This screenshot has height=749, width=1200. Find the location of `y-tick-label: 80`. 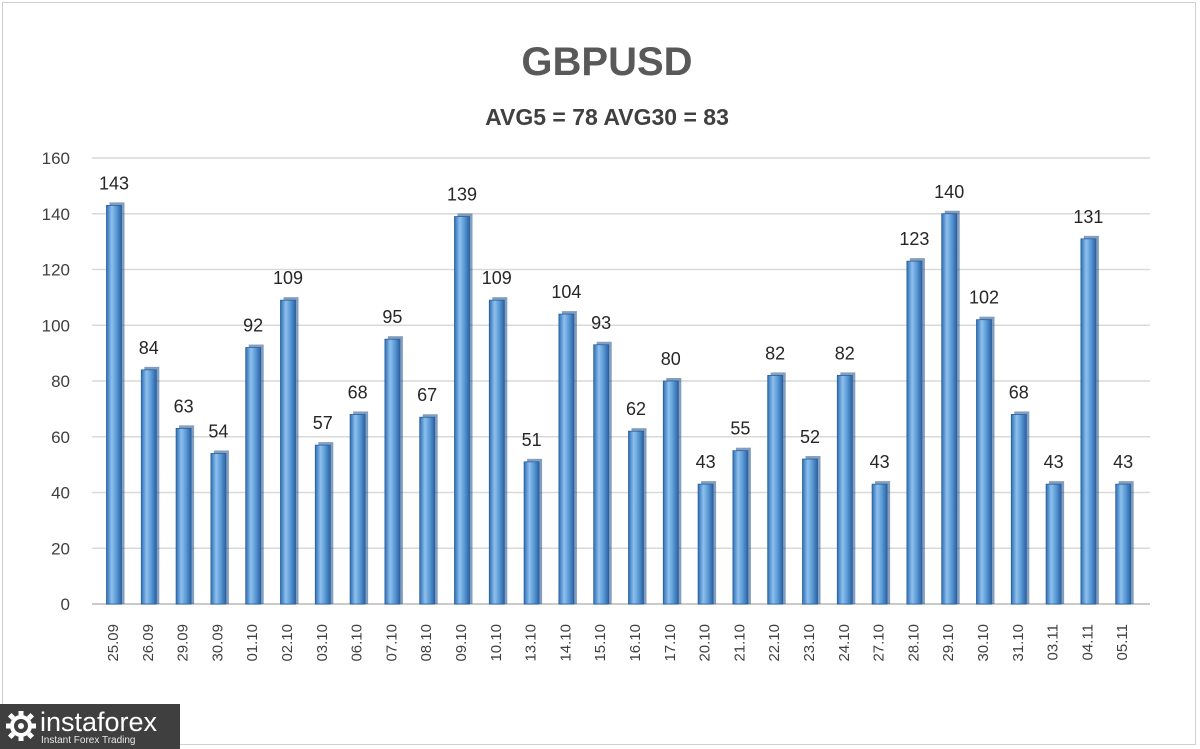

y-tick-label: 80 is located at coordinates (60, 381).